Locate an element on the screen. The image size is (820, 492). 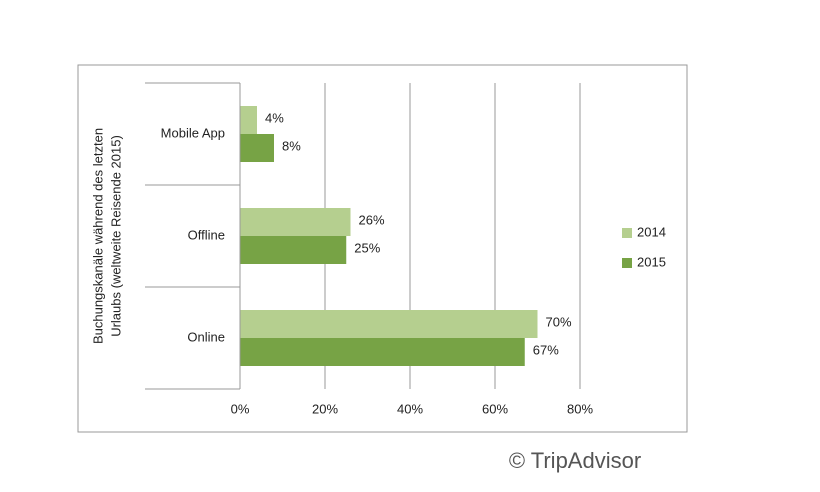
x-tick-label: 80% is located at coordinates (580, 408).